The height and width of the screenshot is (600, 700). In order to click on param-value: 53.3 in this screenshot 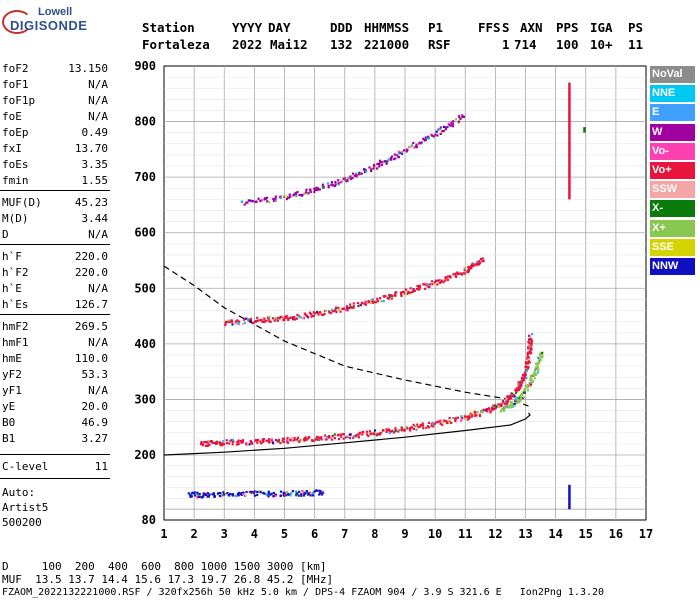, I will do `click(95, 374)`.